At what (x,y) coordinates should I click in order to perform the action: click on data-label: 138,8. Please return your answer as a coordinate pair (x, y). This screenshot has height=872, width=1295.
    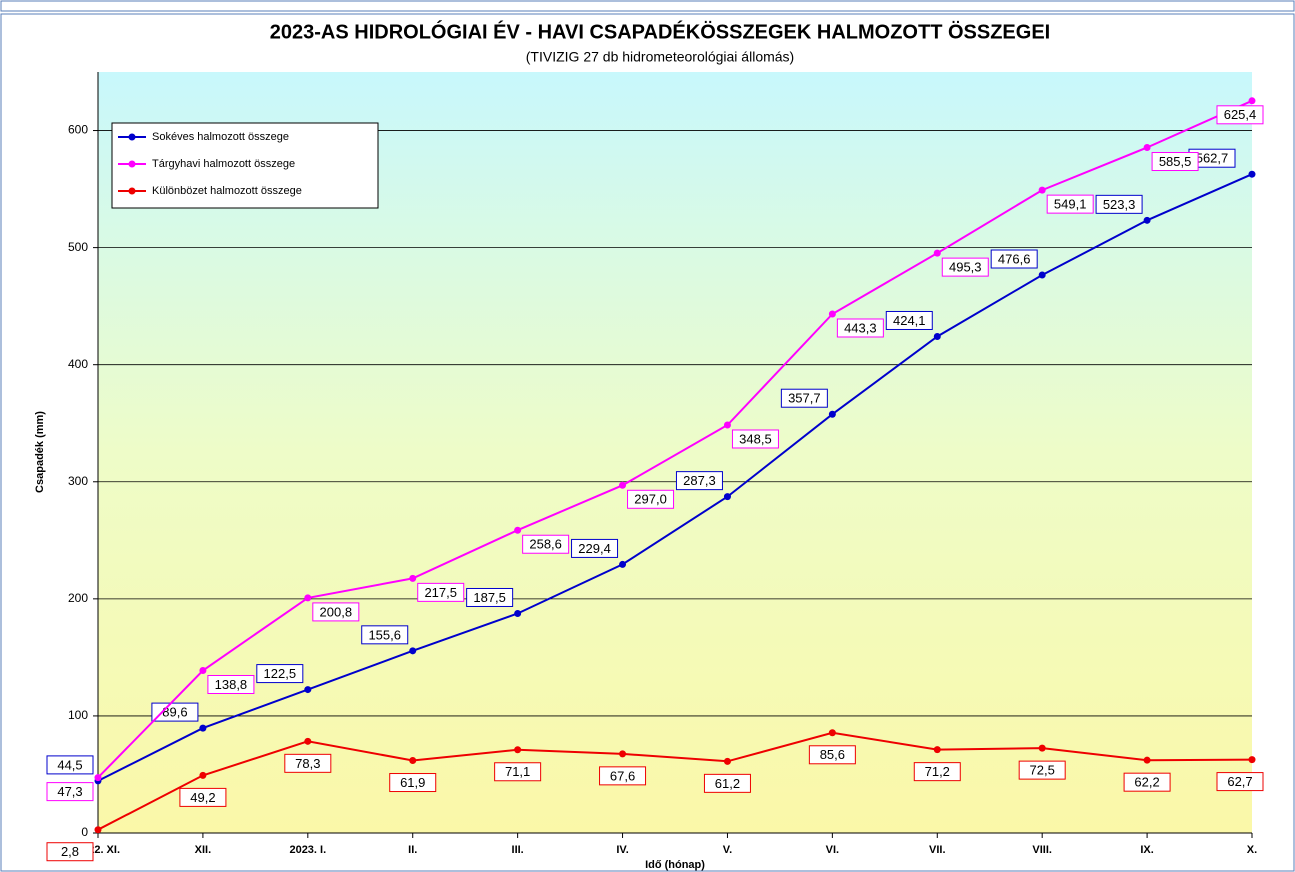
    Looking at the image, I should click on (231, 684).